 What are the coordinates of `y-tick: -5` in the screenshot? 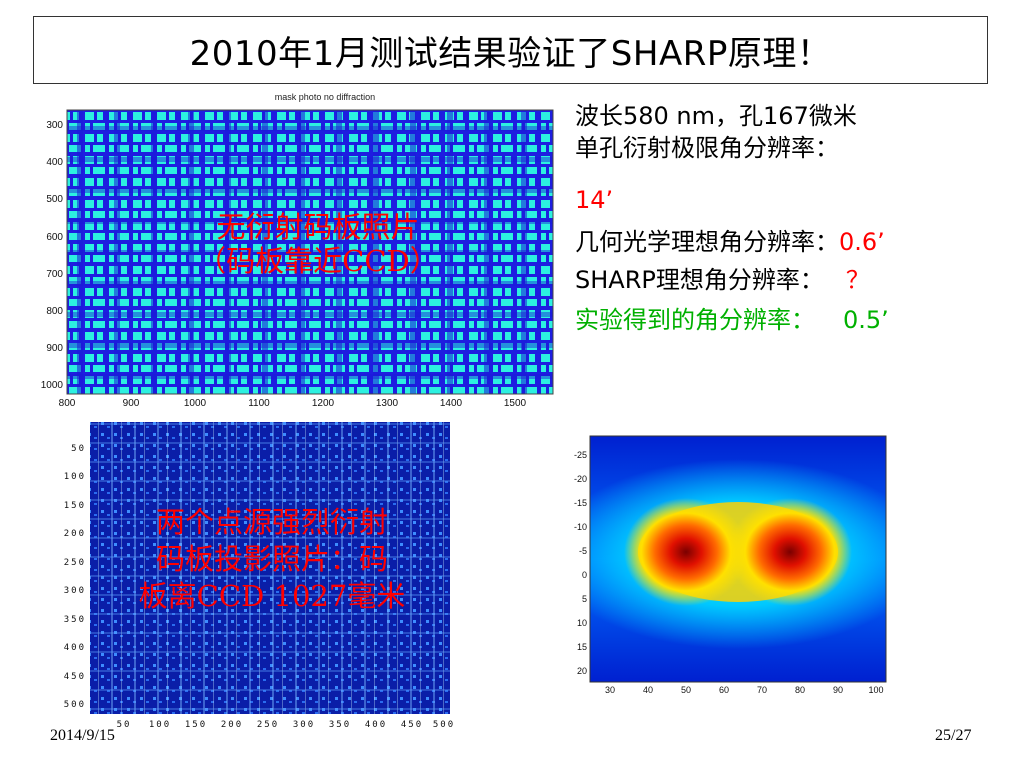 It's located at (583, 551).